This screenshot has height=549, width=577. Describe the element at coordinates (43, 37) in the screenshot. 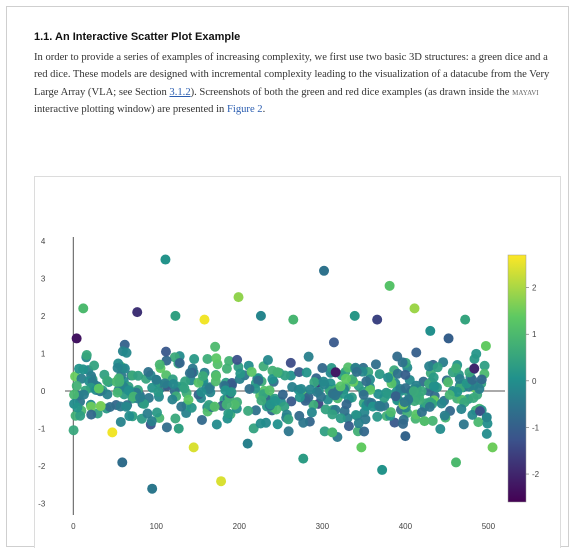

I see `section-number: 1.1.` at that location.